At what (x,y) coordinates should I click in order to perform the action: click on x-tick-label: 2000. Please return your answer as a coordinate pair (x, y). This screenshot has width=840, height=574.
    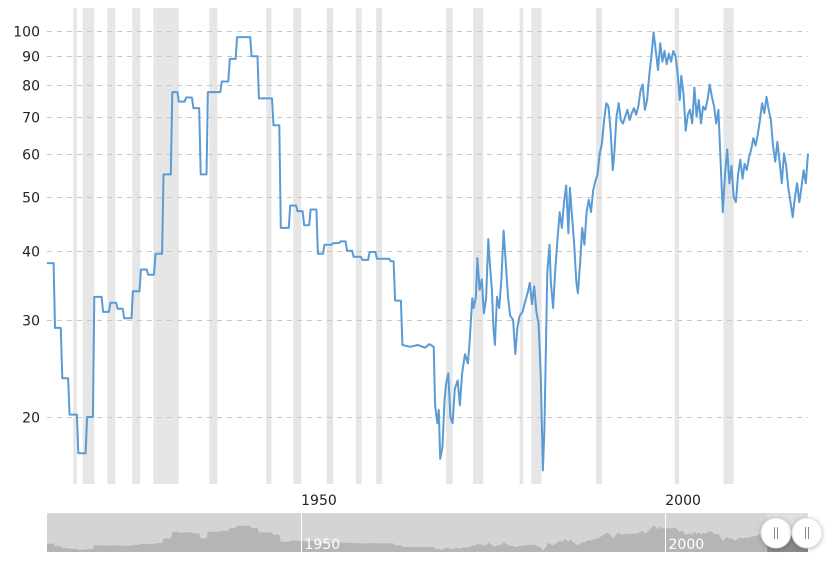
    Looking at the image, I should click on (683, 501).